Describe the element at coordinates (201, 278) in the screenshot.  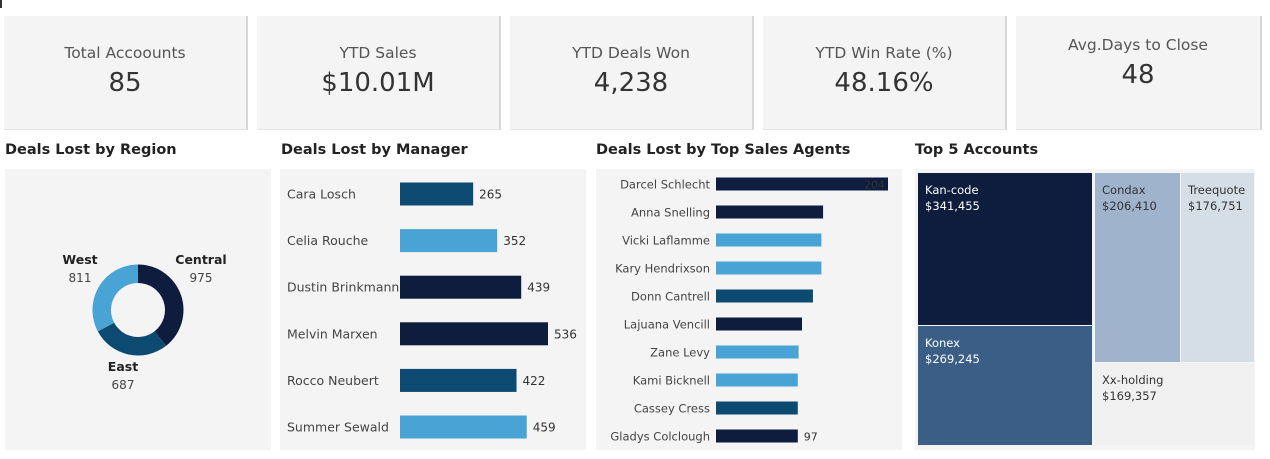
I see `donut-value-central: 975` at that location.